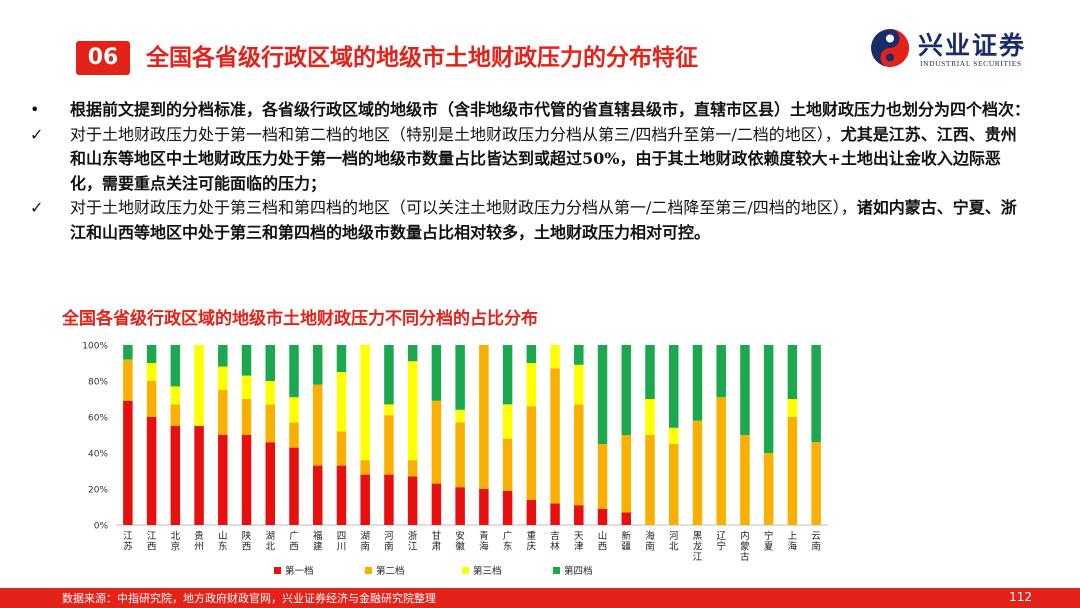  Describe the element at coordinates (300, 319) in the screenshot. I see `chart-title: 全国各省级行政区域的地级市土地财政压力不同分档的占比分布` at that location.